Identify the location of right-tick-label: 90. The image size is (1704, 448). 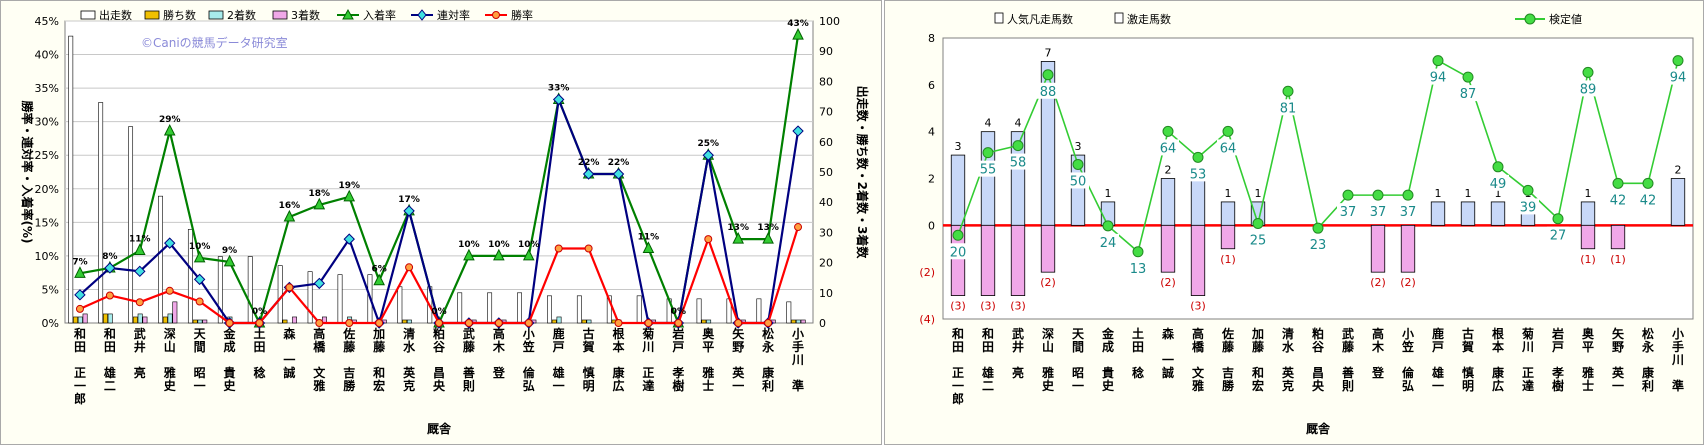
(826, 51).